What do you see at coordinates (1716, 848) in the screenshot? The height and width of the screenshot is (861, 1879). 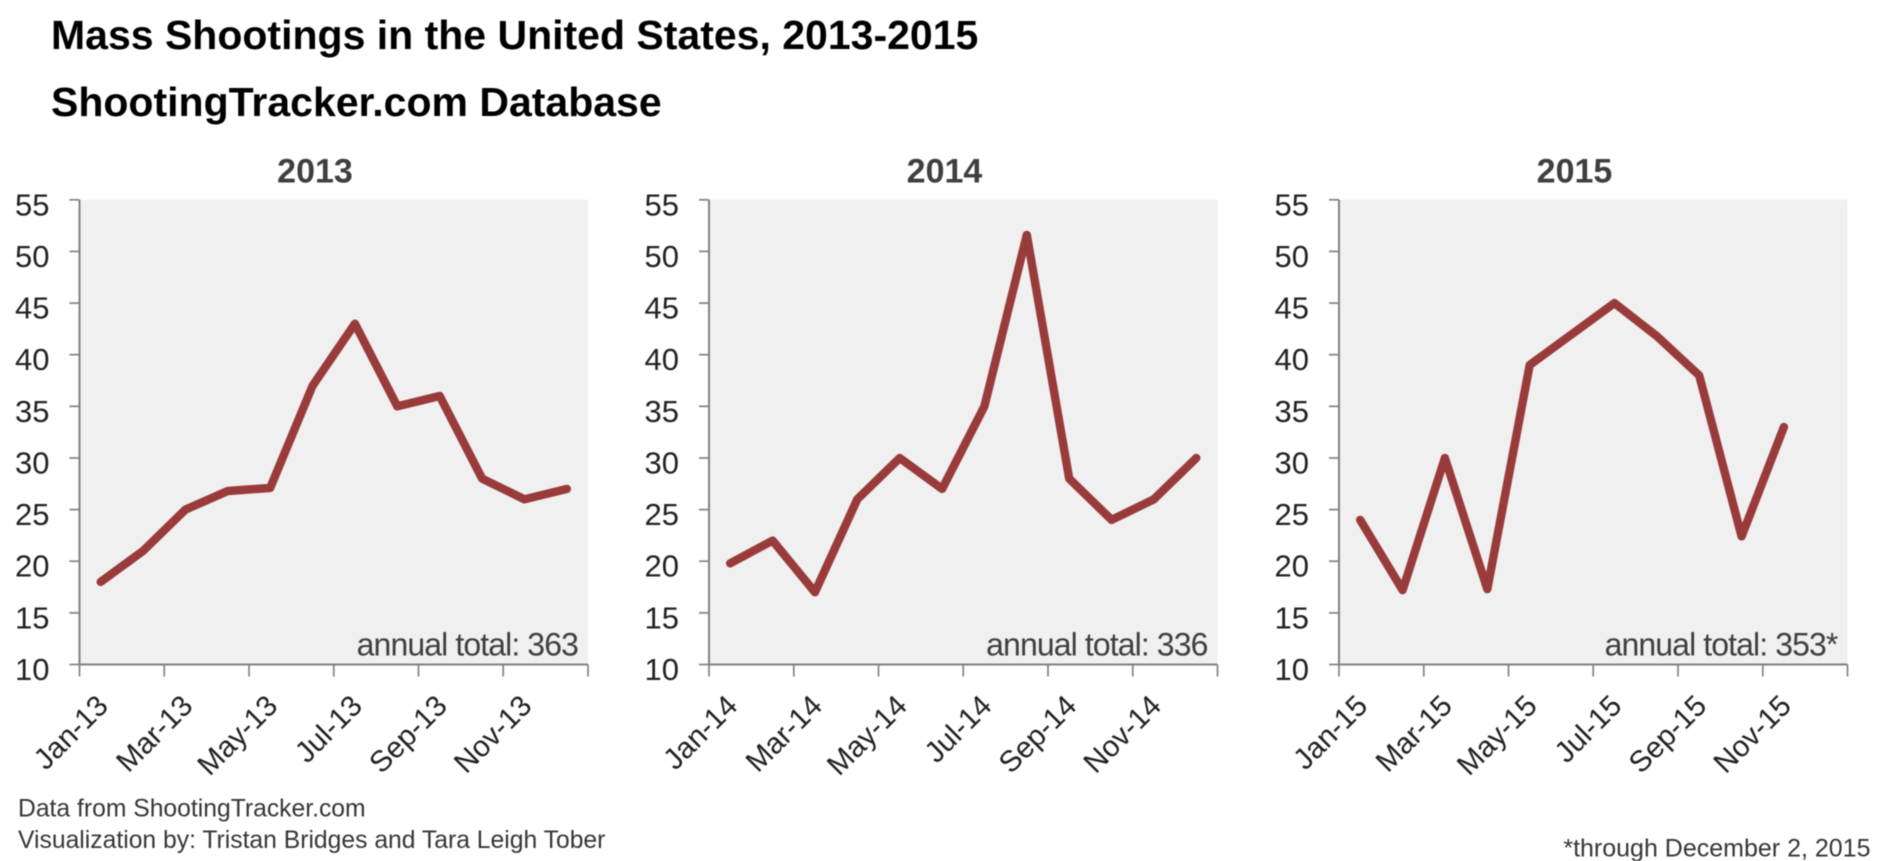 I see `svg-text: *through December 2, 2015` at bounding box center [1716, 848].